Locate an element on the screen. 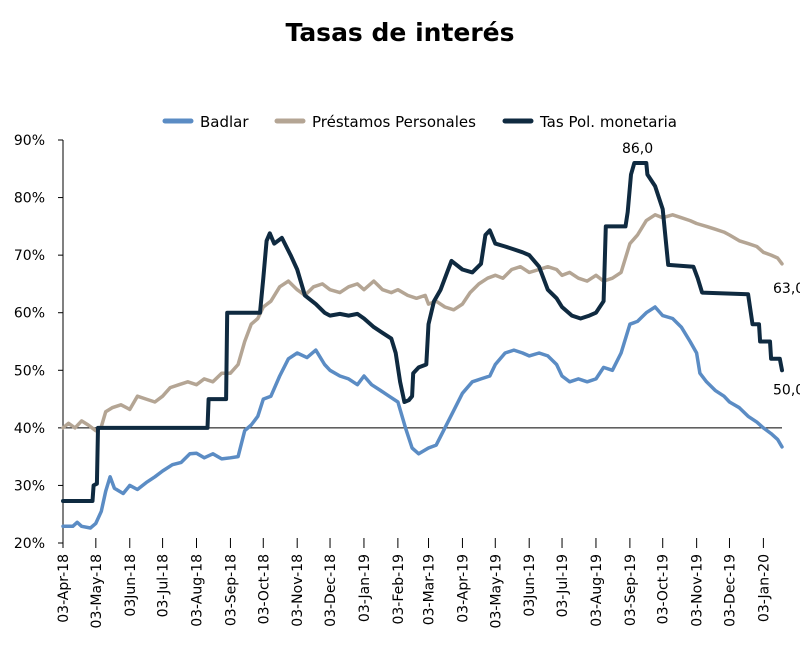  legend-label: Badlar is located at coordinates (224, 122).